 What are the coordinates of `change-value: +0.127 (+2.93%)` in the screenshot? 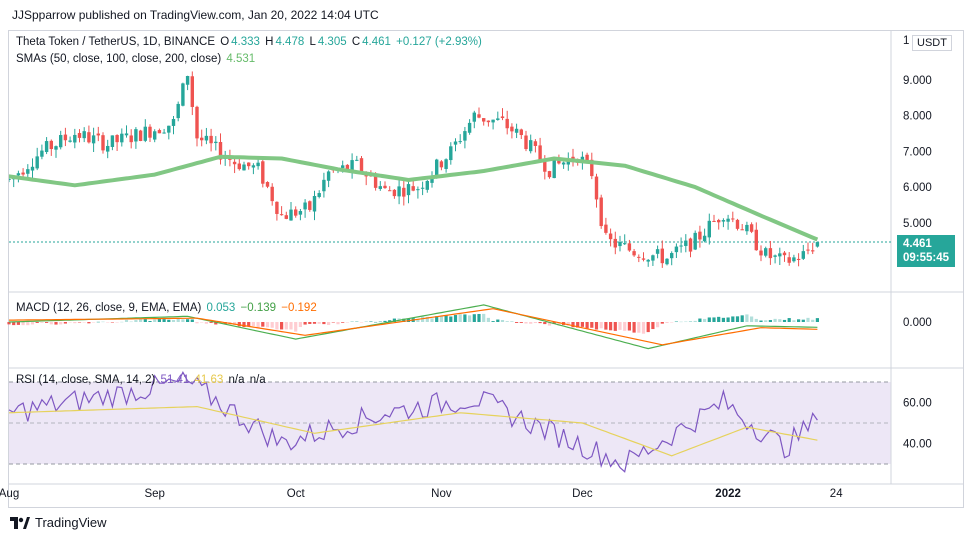 It's located at (439, 42).